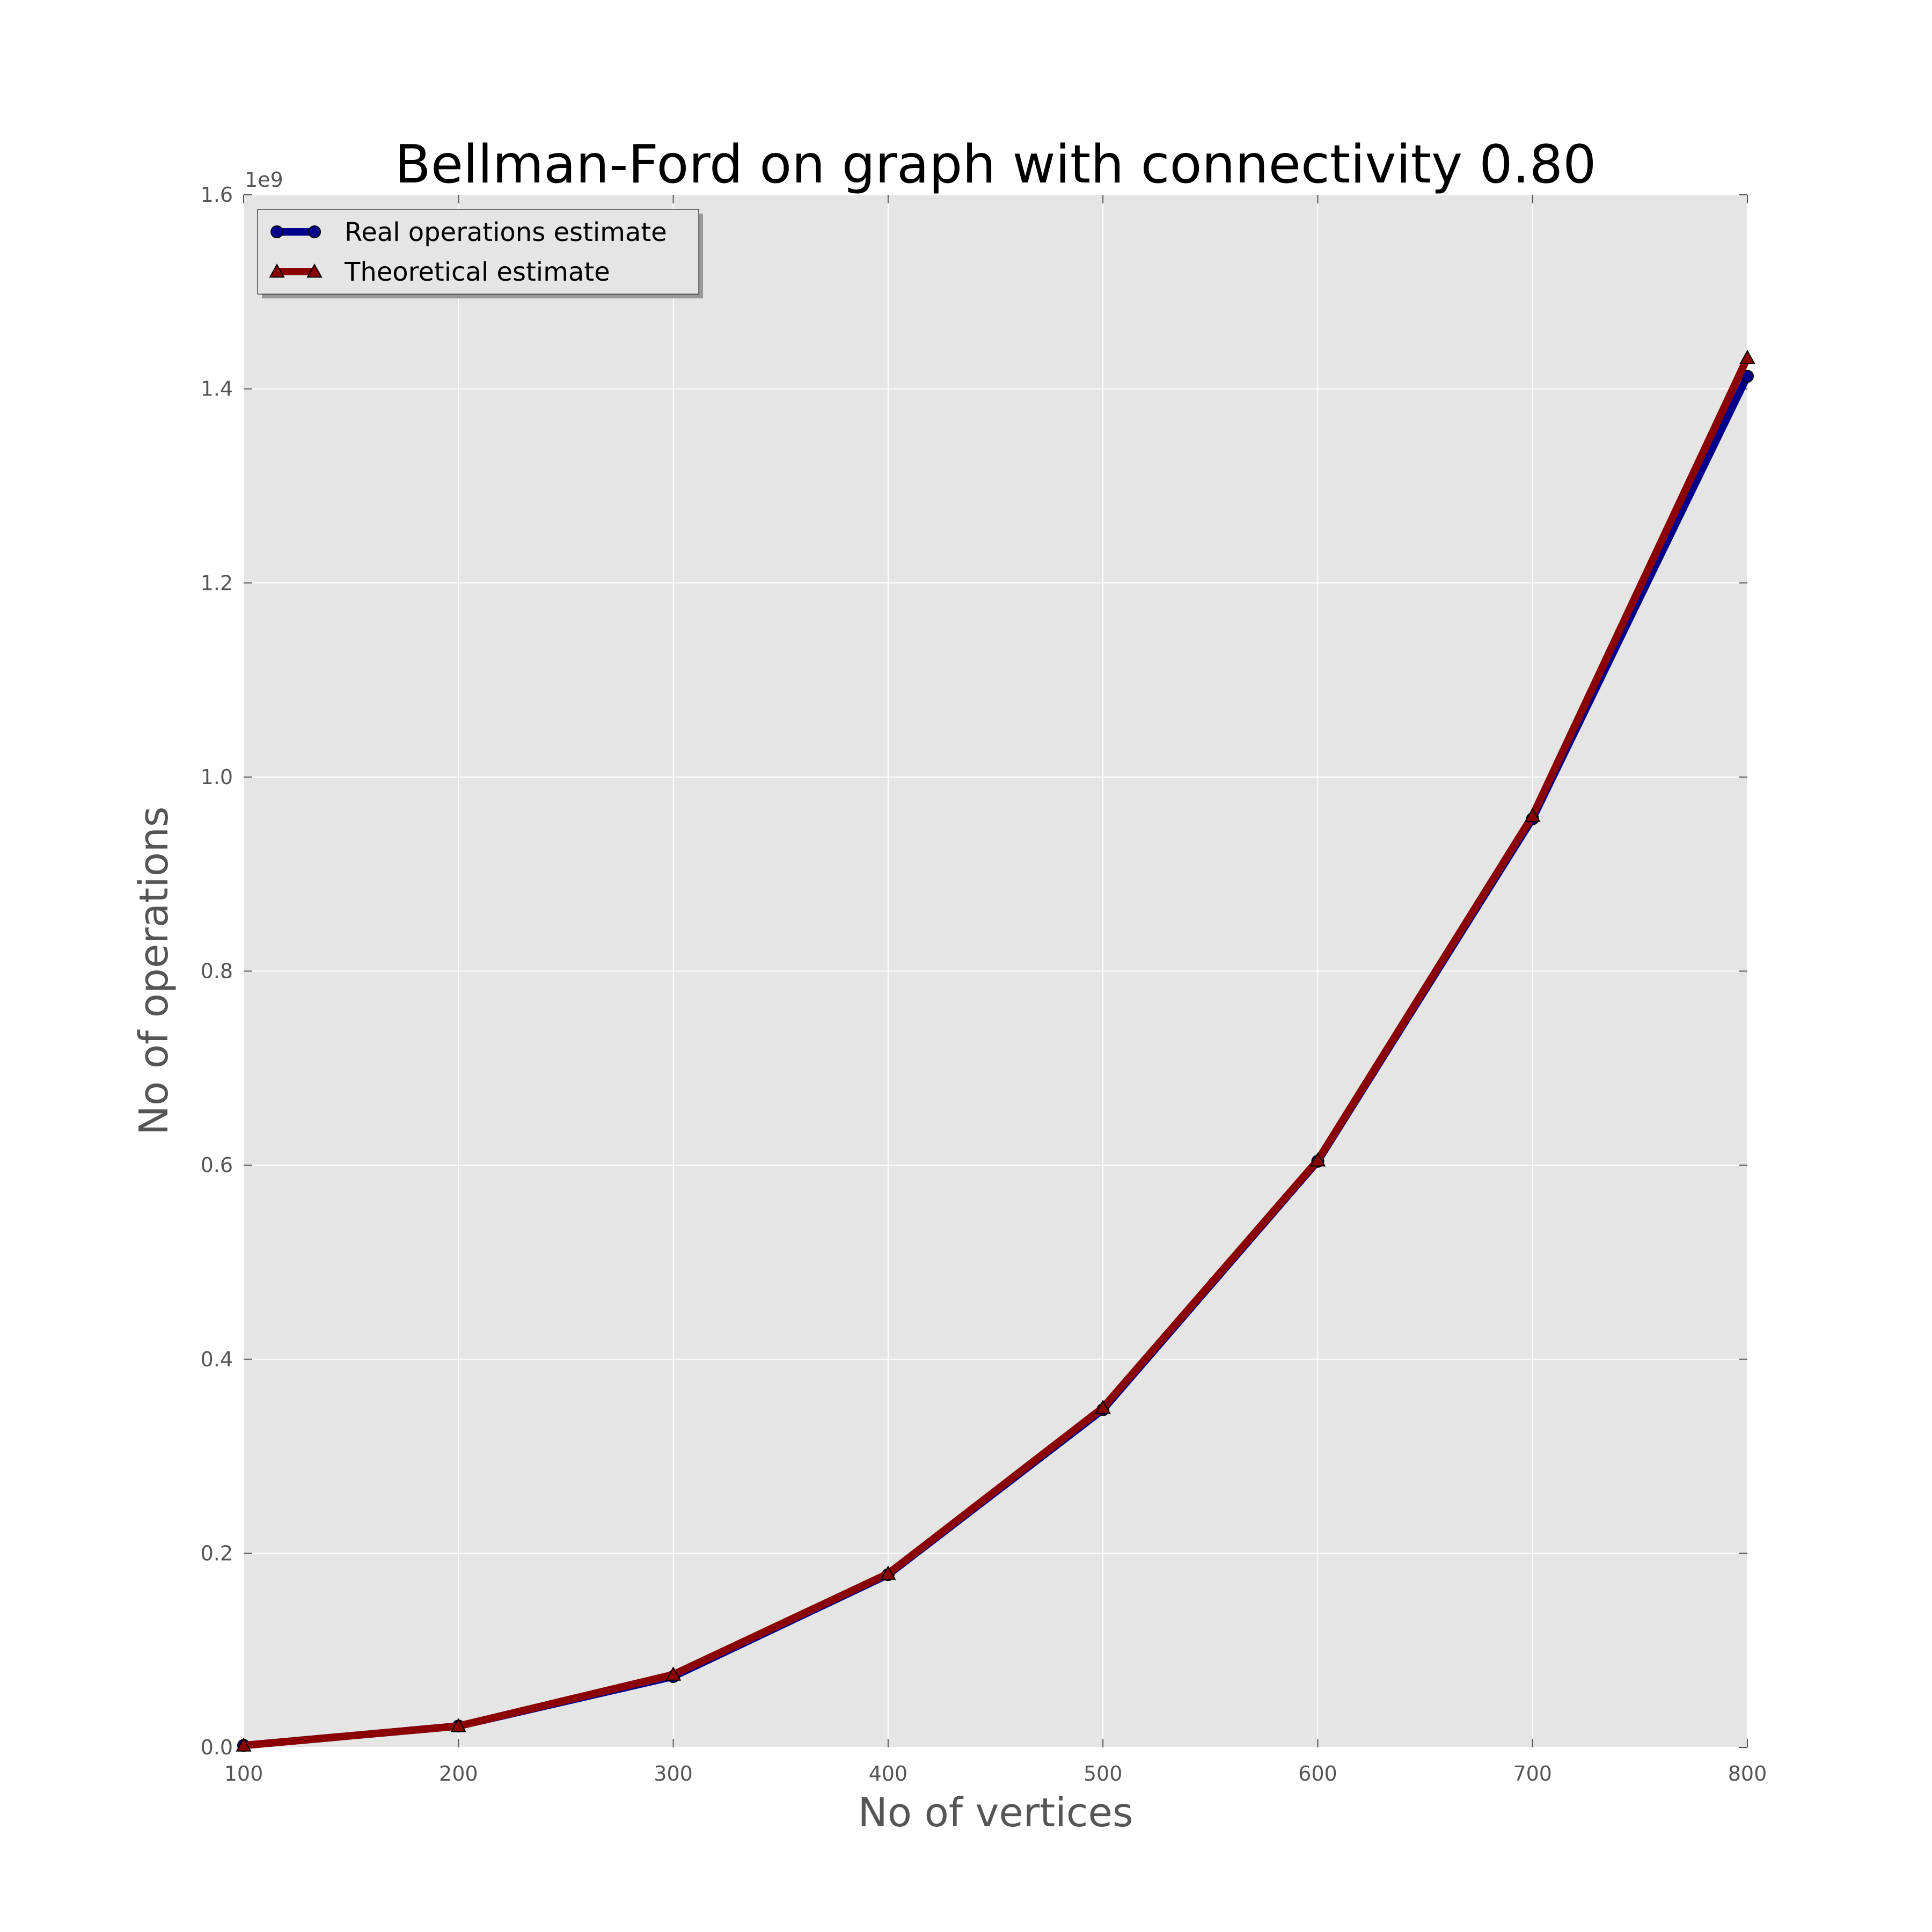 The image size is (1932, 1932). What do you see at coordinates (217, 777) in the screenshot?
I see `y-tick-label: 1.0` at bounding box center [217, 777].